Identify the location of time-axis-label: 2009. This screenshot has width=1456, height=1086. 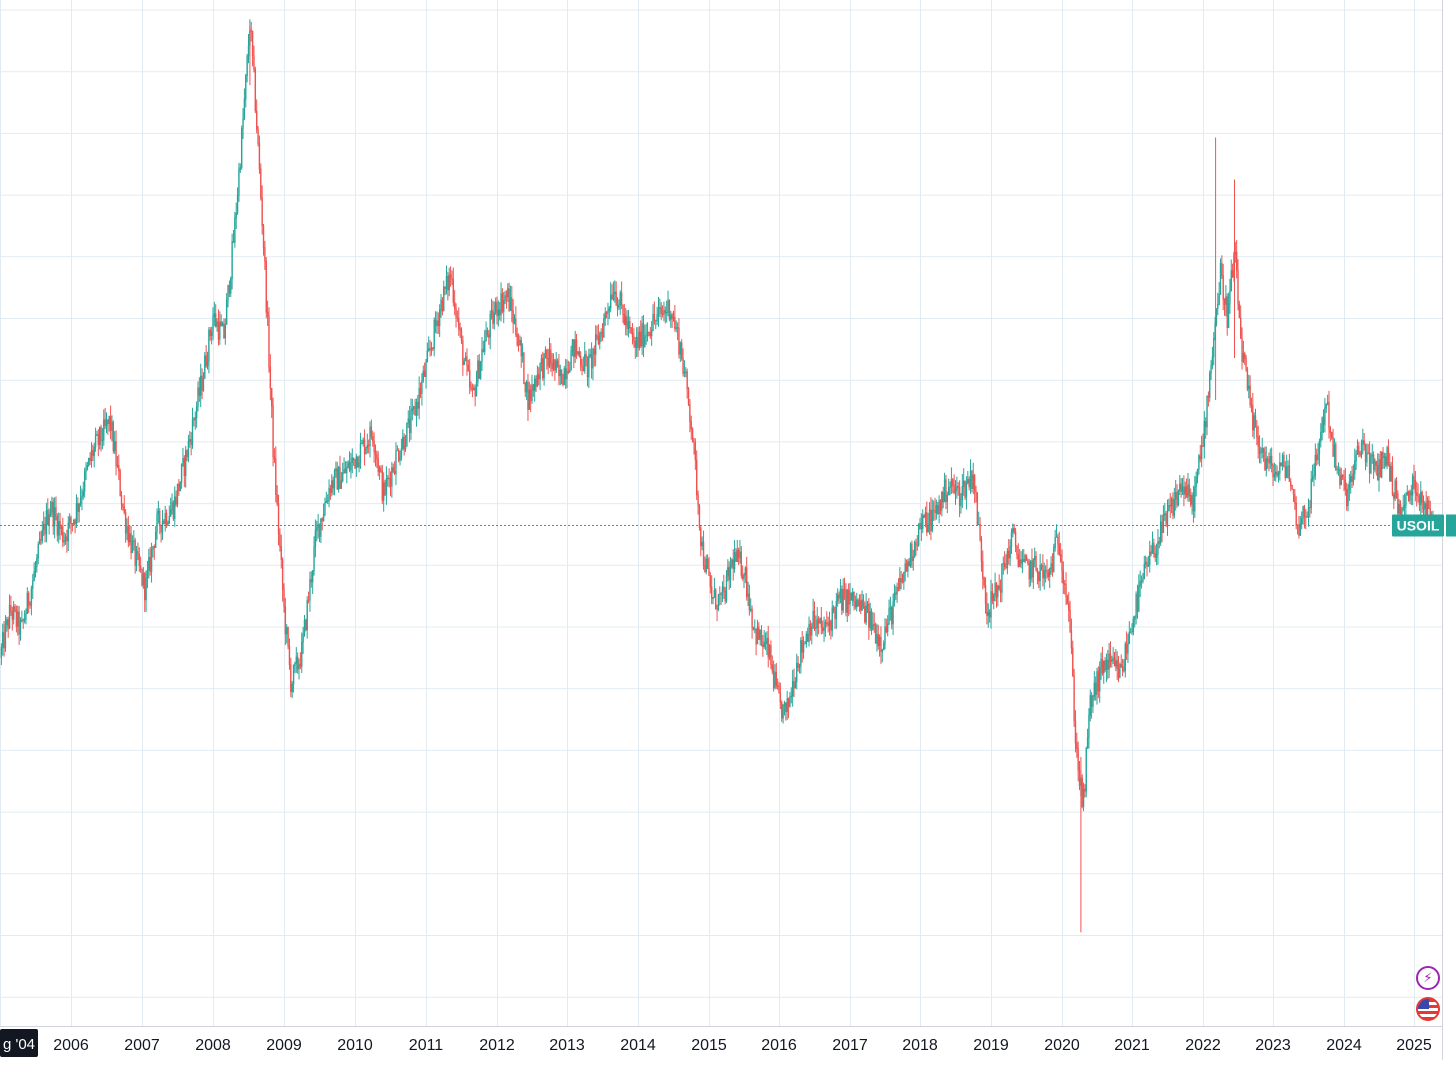
(284, 1045).